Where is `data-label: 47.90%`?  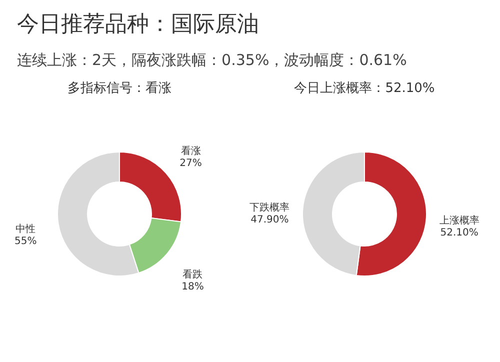 data-label: 47.90% is located at coordinates (269, 220).